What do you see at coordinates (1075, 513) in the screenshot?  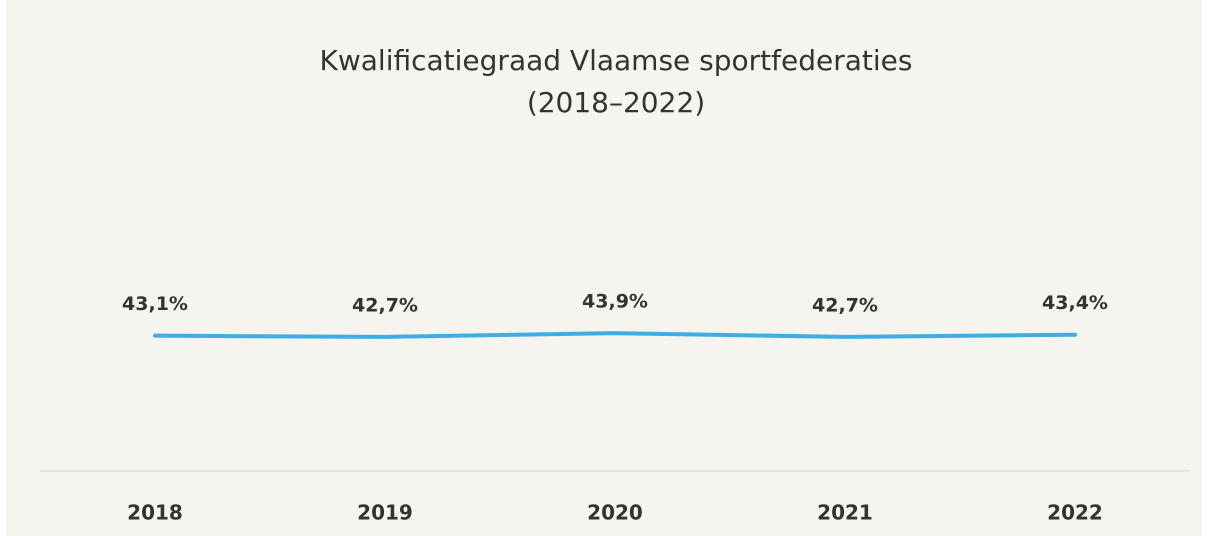 I see `x-tick-label: 2022` at bounding box center [1075, 513].